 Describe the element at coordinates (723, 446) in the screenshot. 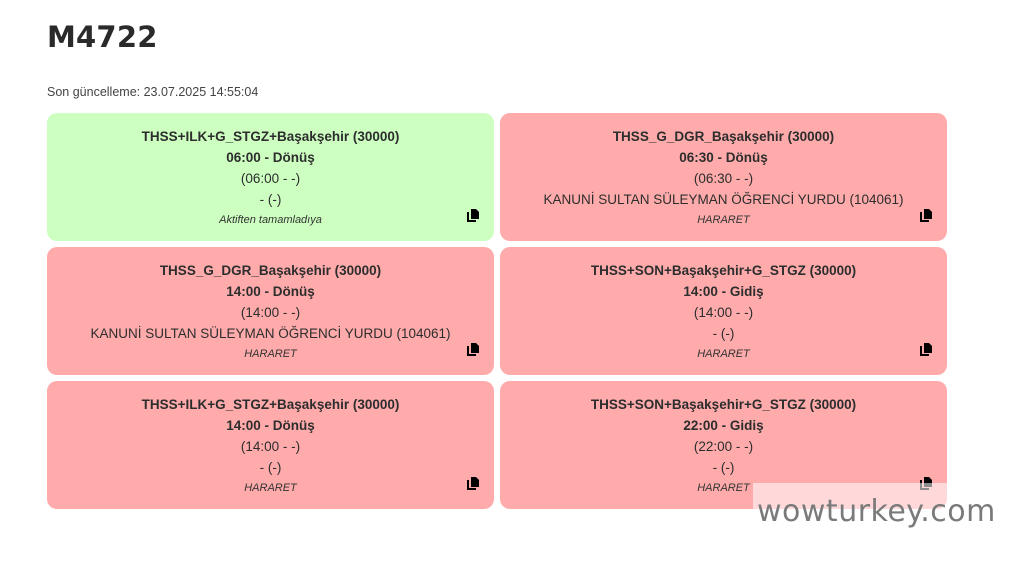

I see `time-range: (22:00 - -)` at that location.